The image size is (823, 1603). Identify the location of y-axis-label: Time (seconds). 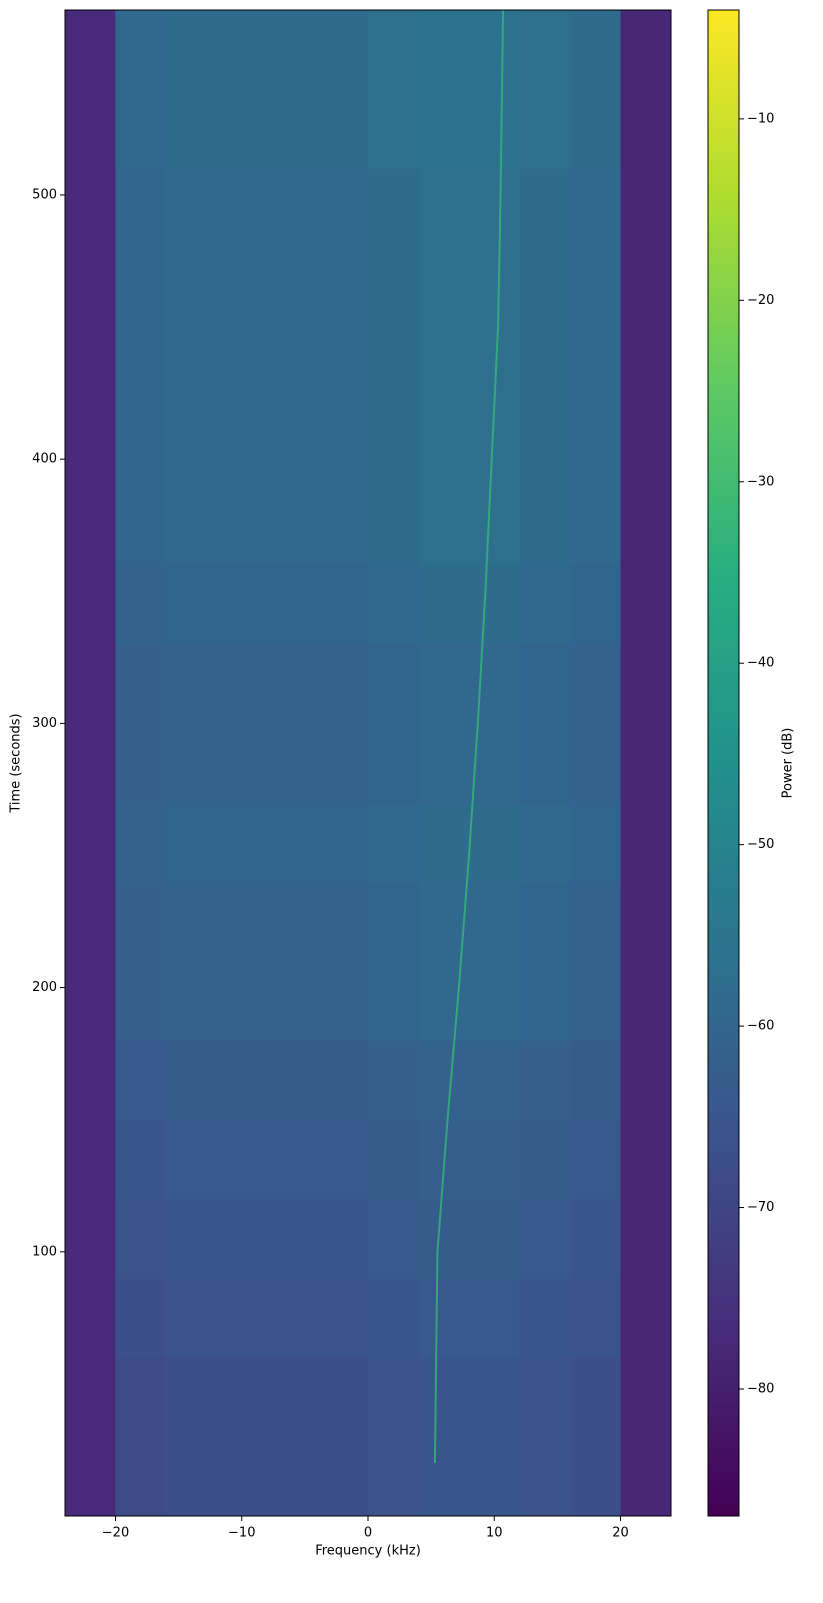
(16, 763).